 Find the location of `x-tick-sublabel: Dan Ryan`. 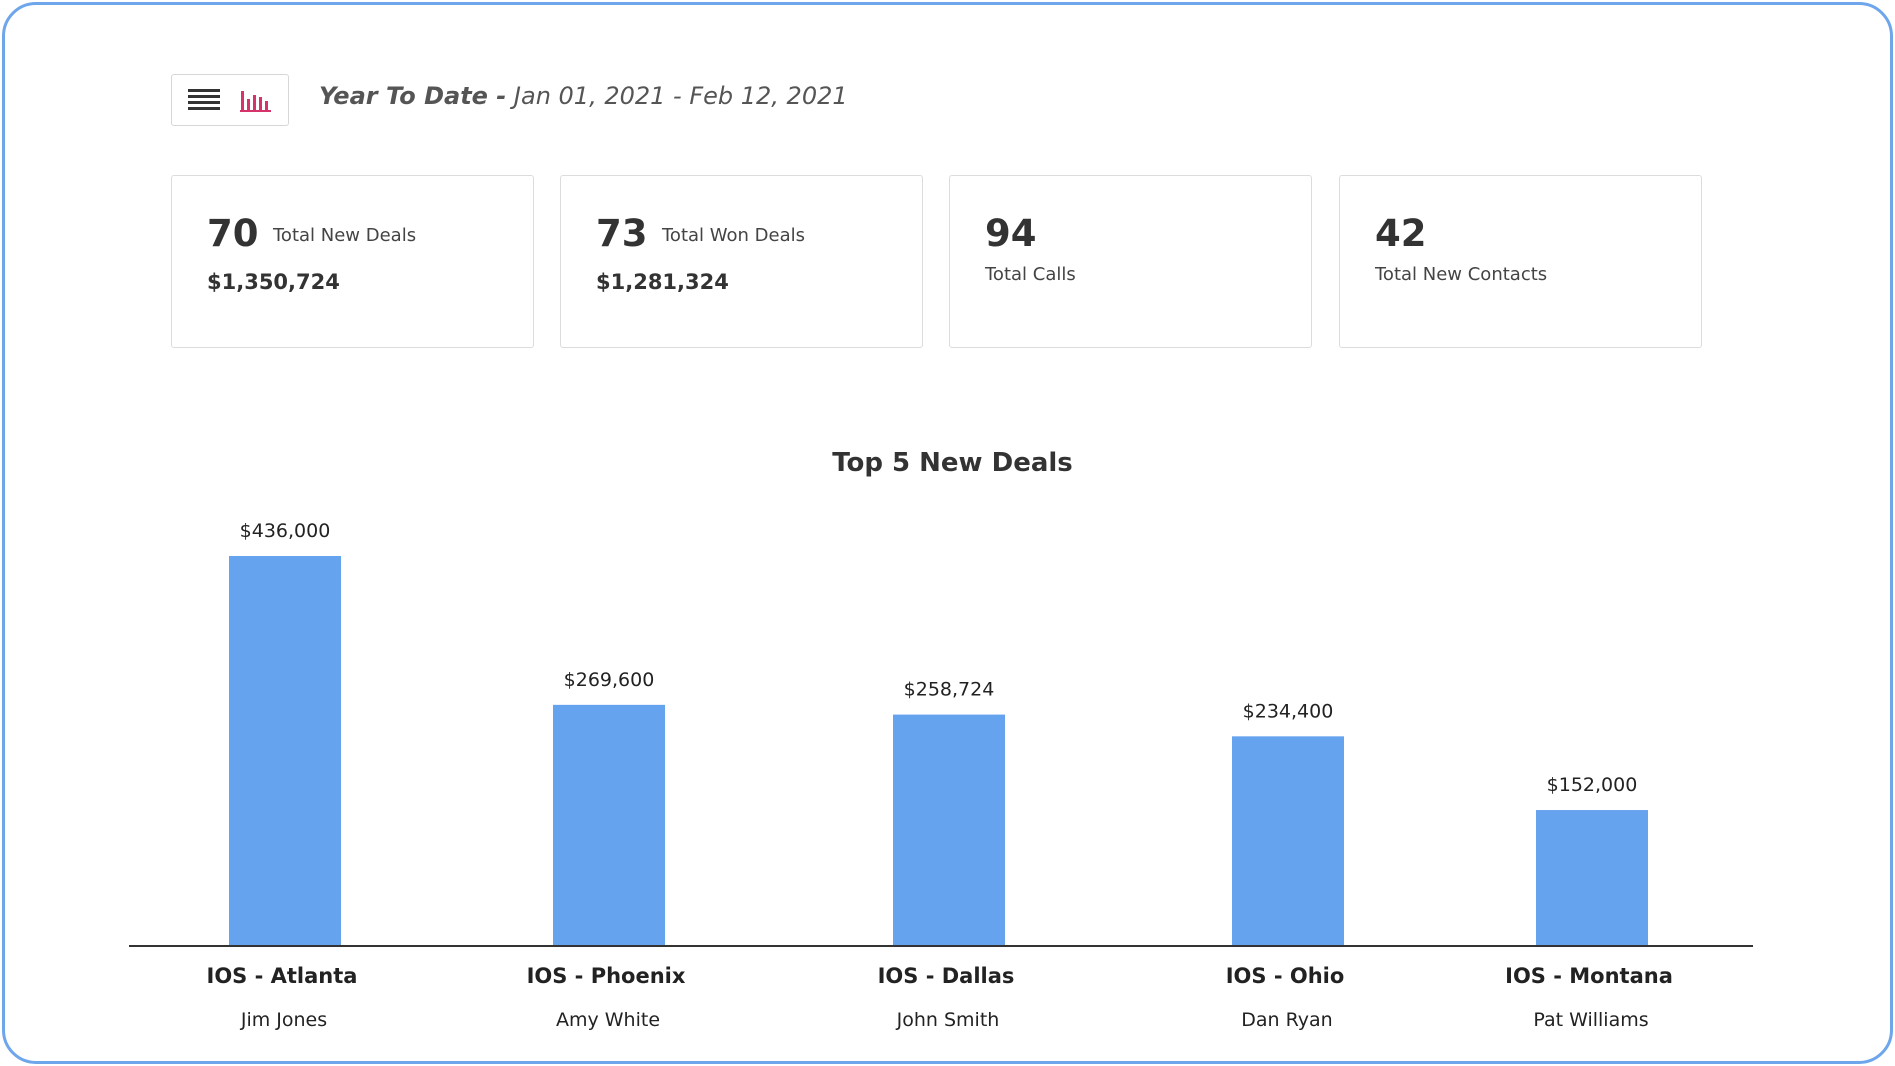

x-tick-sublabel: Dan Ryan is located at coordinates (1286, 1020).